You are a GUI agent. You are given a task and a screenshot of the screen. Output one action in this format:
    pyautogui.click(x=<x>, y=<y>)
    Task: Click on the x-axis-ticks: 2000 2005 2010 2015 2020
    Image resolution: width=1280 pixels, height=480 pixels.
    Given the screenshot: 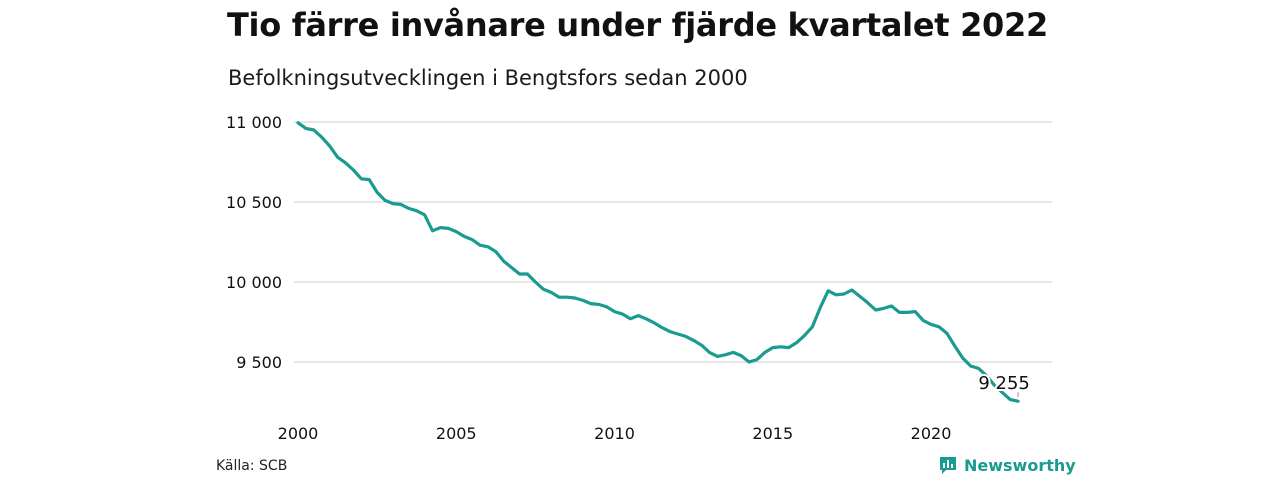 What is the action you would take?
    pyautogui.click(x=615, y=433)
    